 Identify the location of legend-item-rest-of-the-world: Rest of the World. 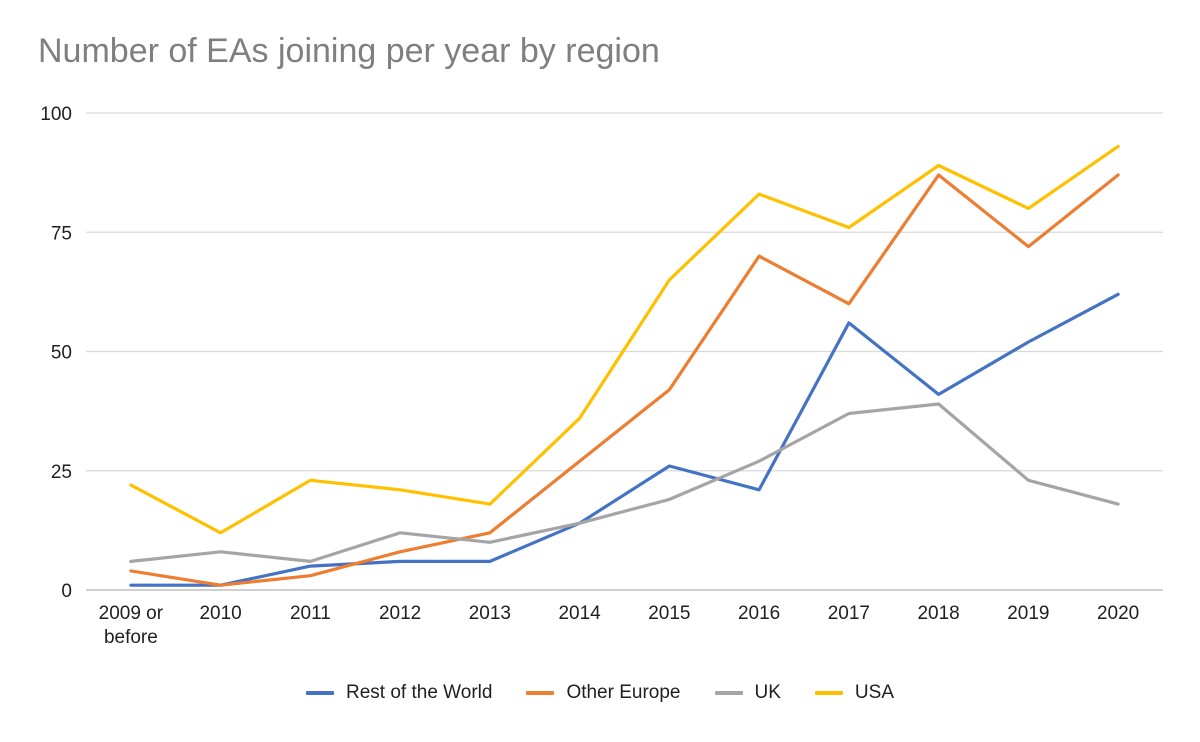
(399, 693).